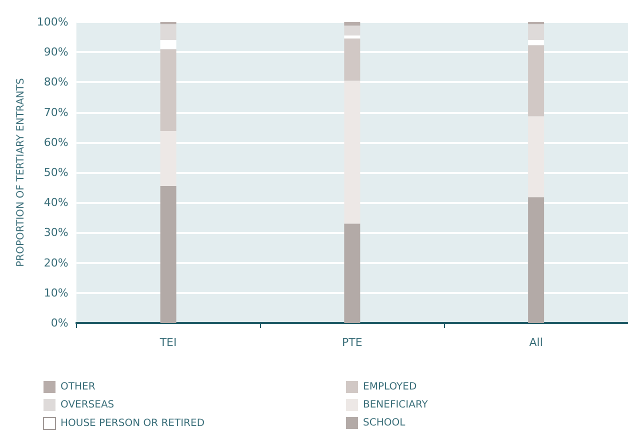 The width and height of the screenshot is (628, 435). Describe the element at coordinates (167, 342) in the screenshot. I see `x-tick-label: TEI` at that location.